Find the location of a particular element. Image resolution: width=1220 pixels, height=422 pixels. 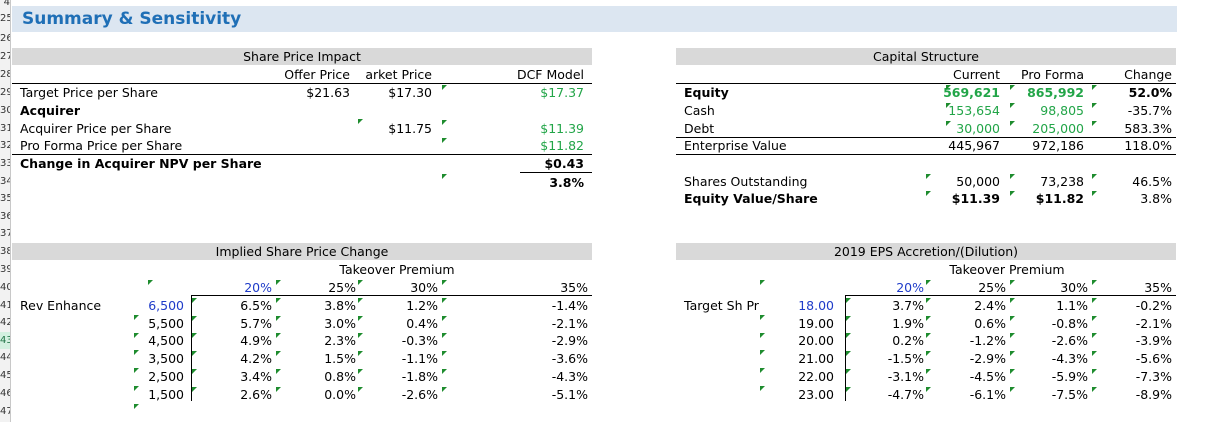

sensitivity-cell: -0.2% is located at coordinates (1153, 305).